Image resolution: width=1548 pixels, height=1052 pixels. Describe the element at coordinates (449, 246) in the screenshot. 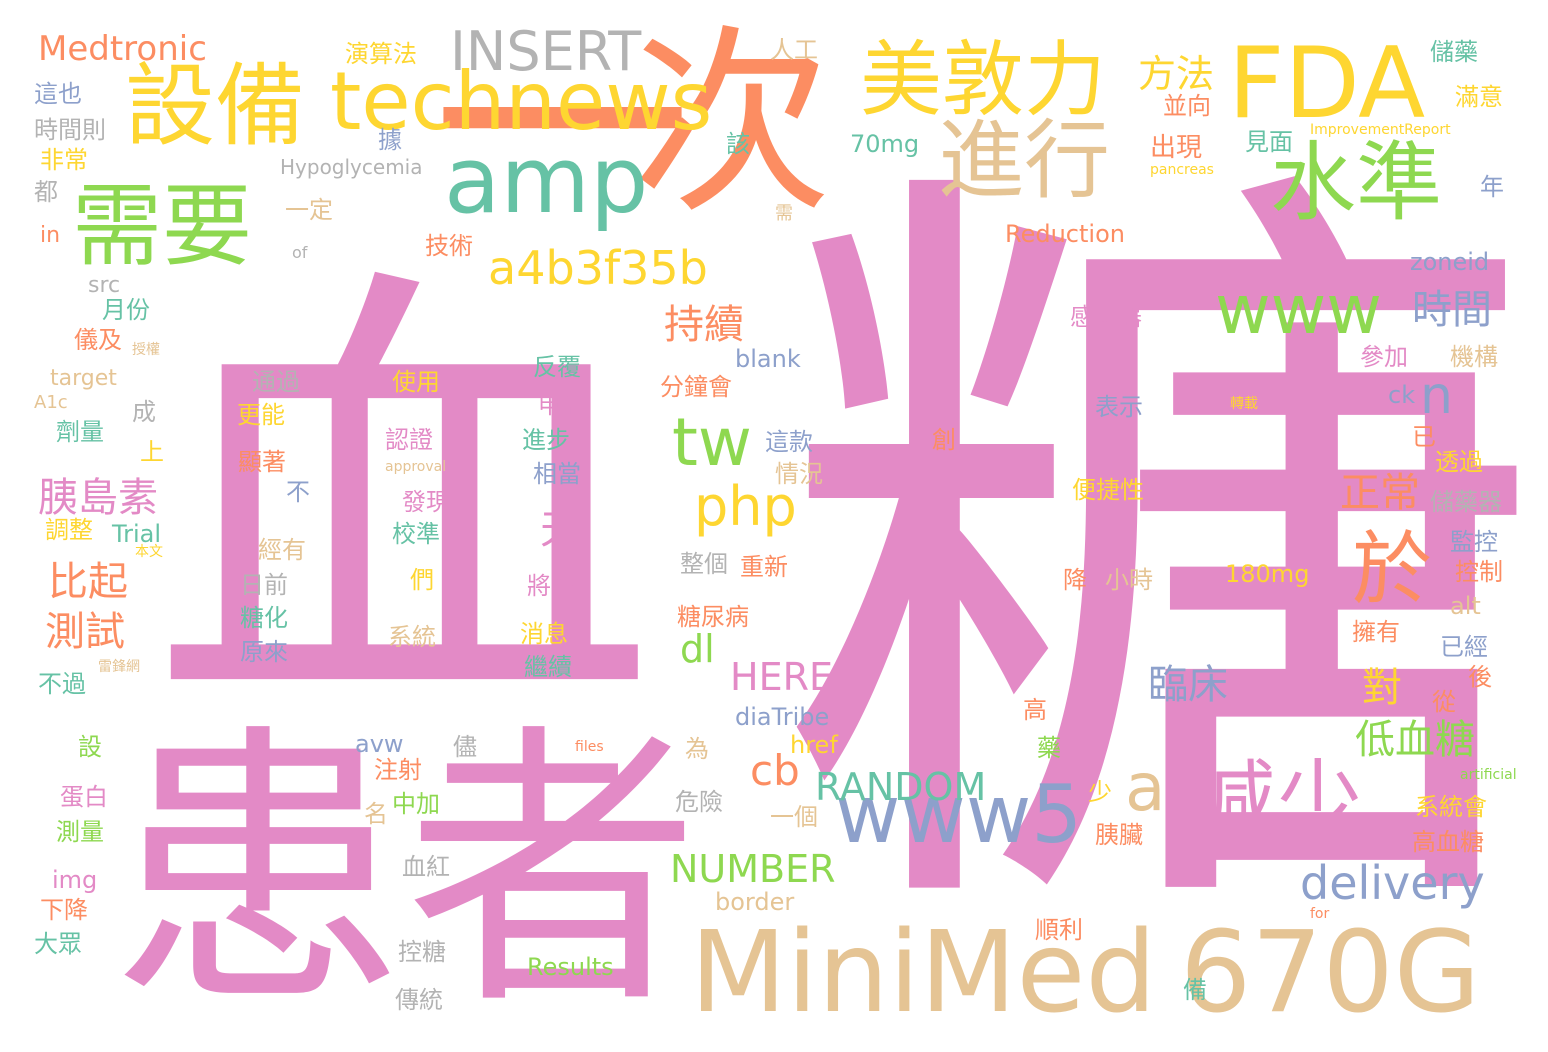

I see `word-jishu: 技術` at that location.